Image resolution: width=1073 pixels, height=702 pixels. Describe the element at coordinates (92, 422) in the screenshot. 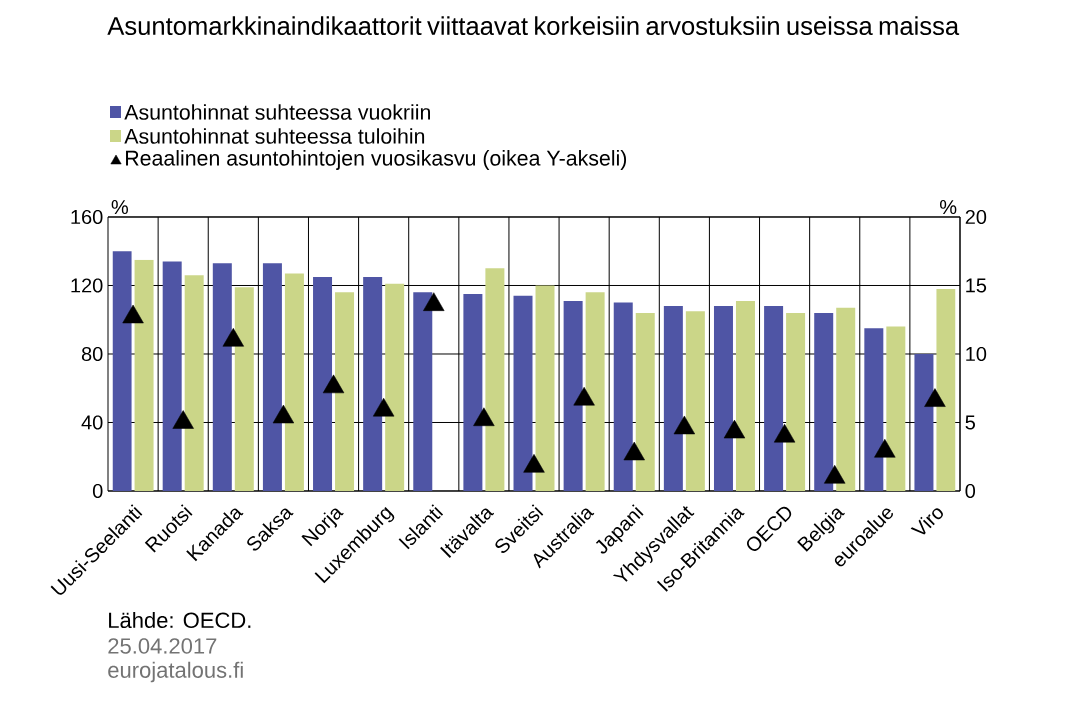

I see `y-tick-label: 40` at that location.